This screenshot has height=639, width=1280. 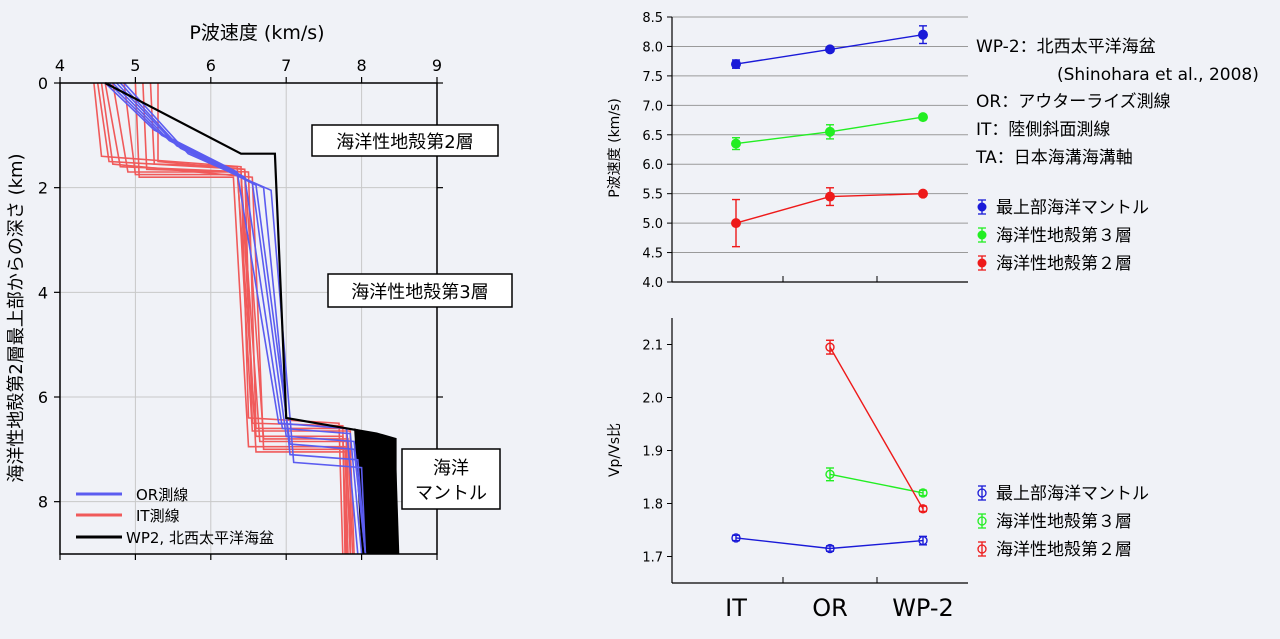 I want to click on category-label: WP-2, so click(x=923, y=608).